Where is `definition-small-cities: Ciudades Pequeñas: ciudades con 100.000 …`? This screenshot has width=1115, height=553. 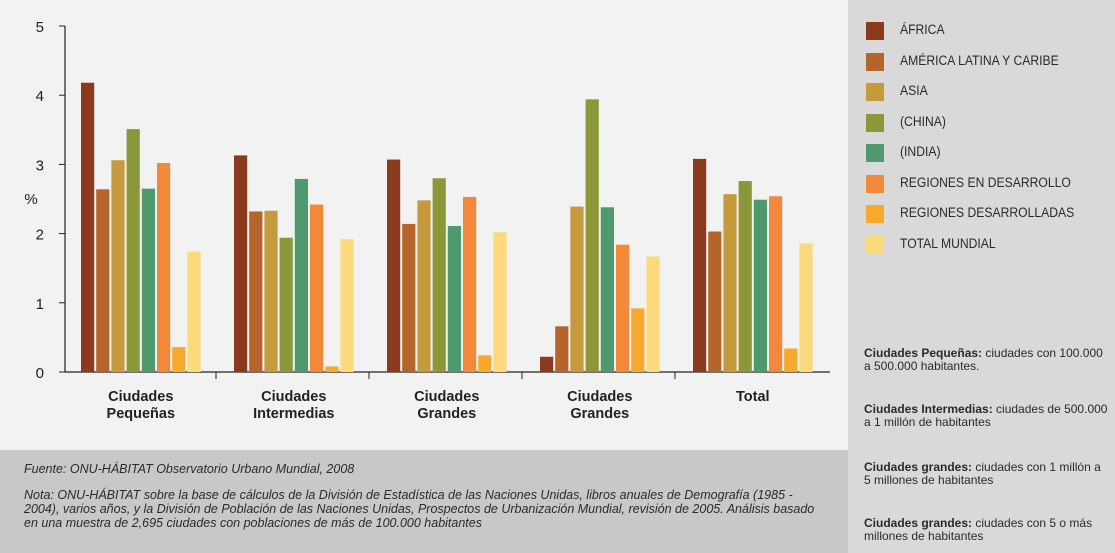 definition-small-cities: Ciudades Pequeñas: ciudades con 100.000 … is located at coordinates (987, 359).